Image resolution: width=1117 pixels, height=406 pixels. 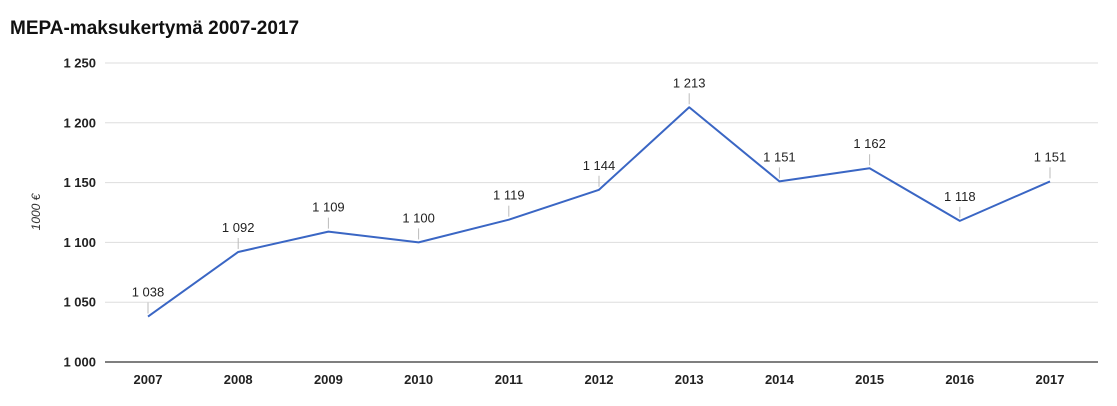 I want to click on data-label: 1 118, so click(x=960, y=196).